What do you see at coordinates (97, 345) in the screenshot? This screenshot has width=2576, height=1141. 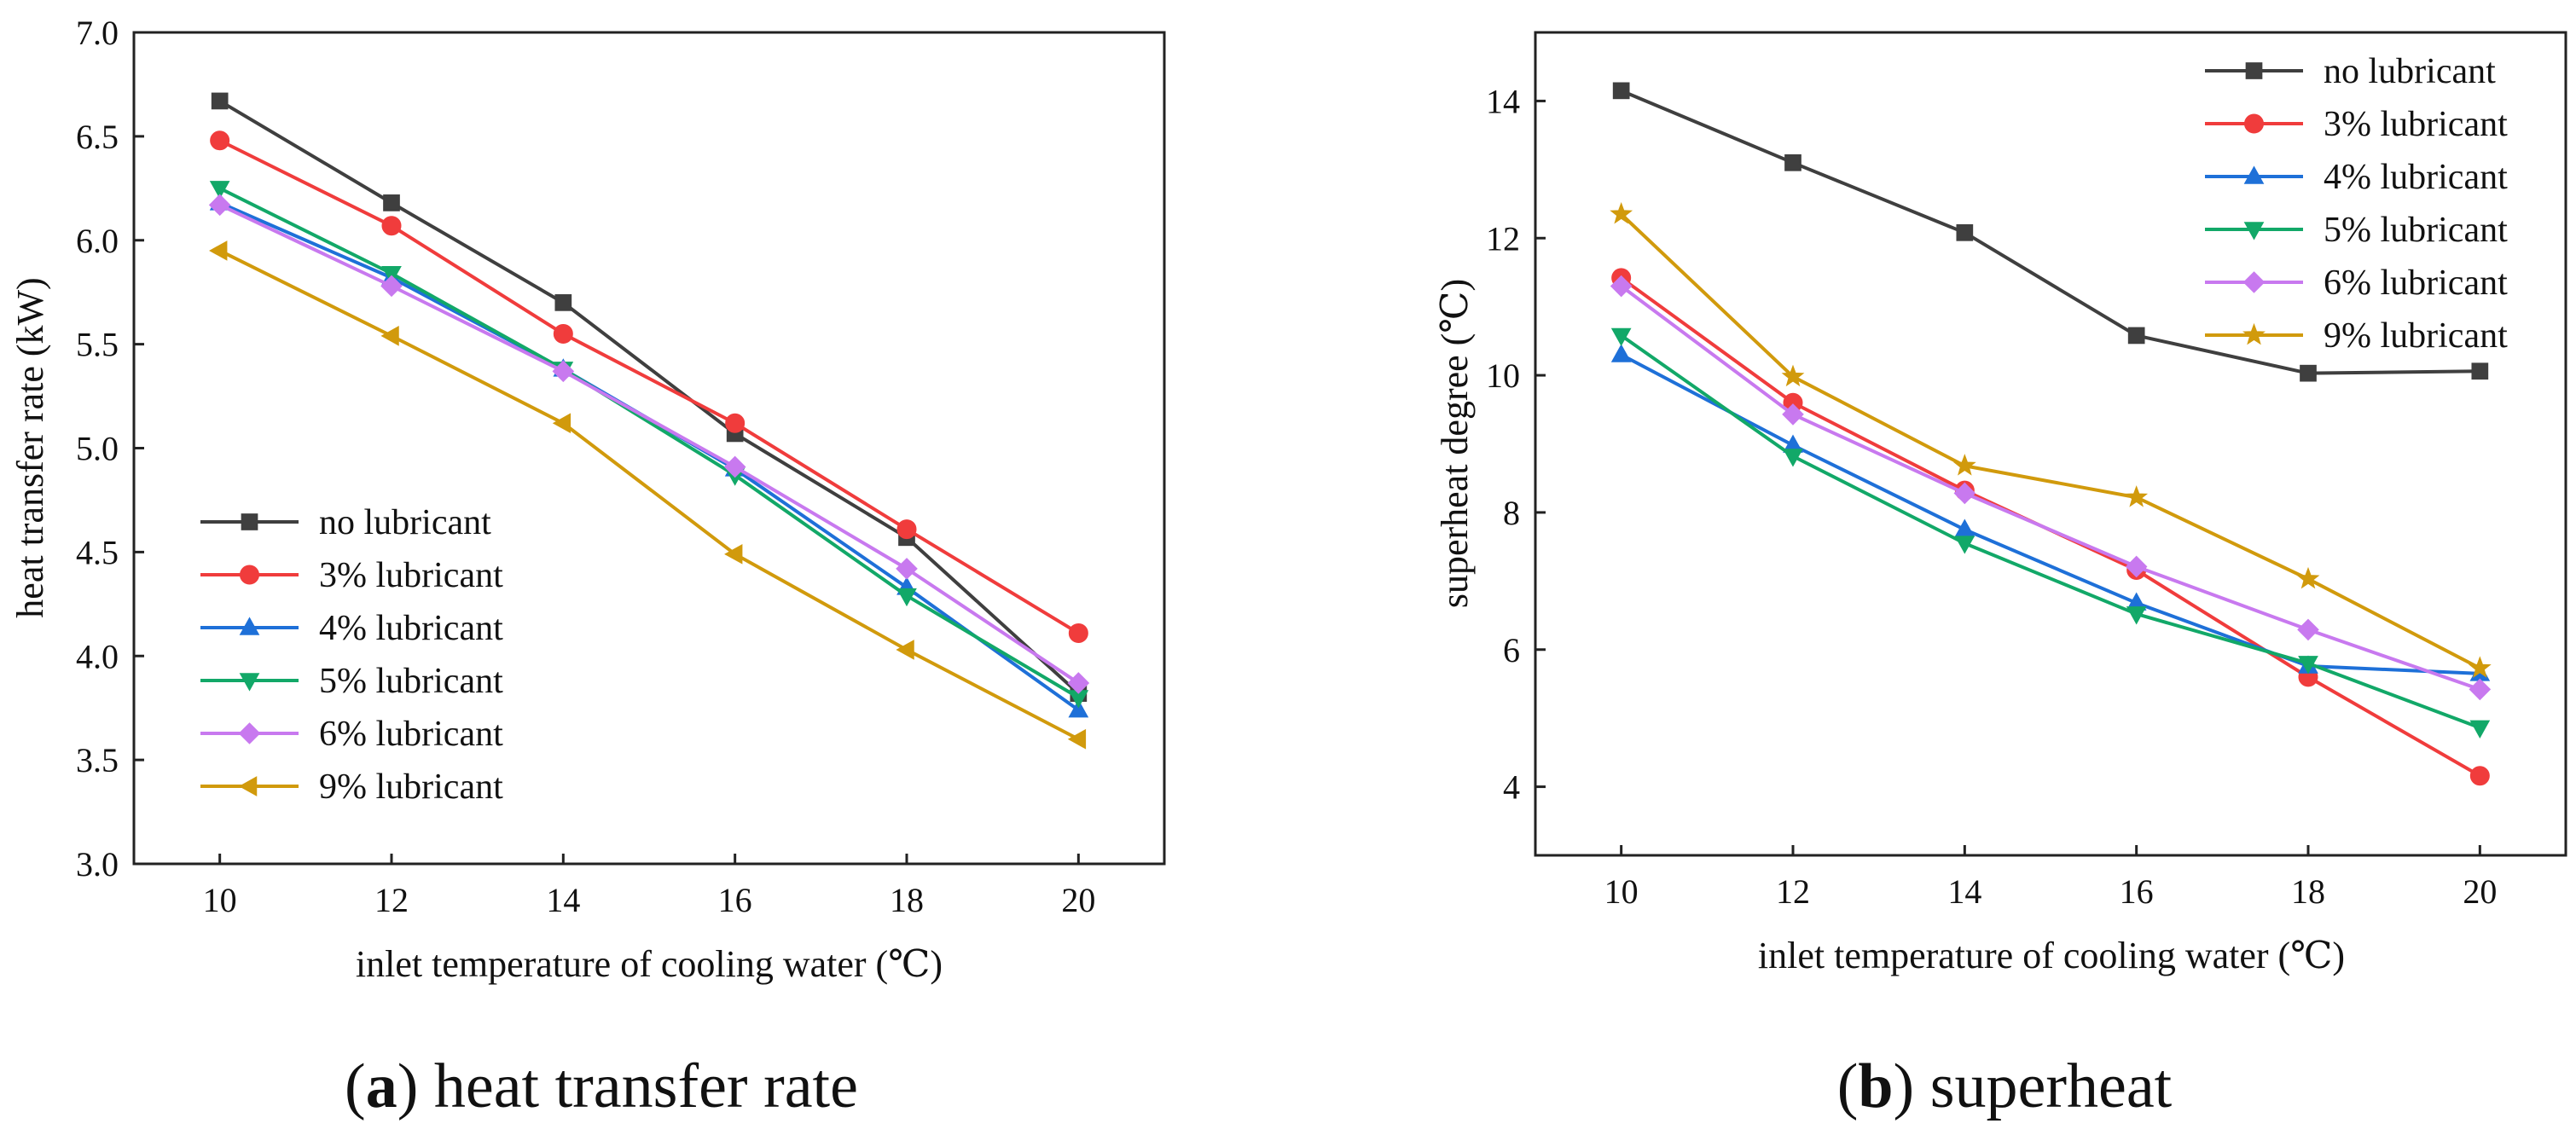 I see `y-tick-label: 5.5` at bounding box center [97, 345].